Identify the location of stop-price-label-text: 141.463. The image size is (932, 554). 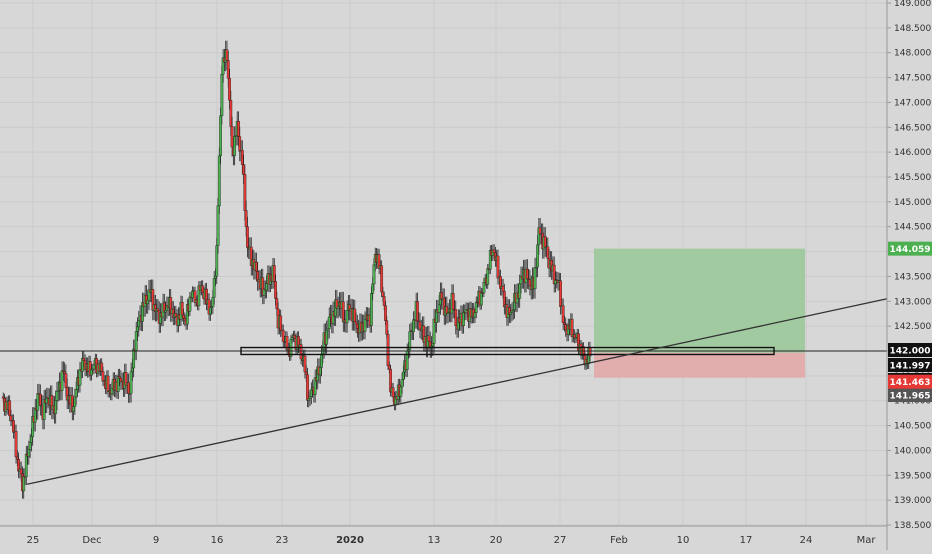
(910, 383).